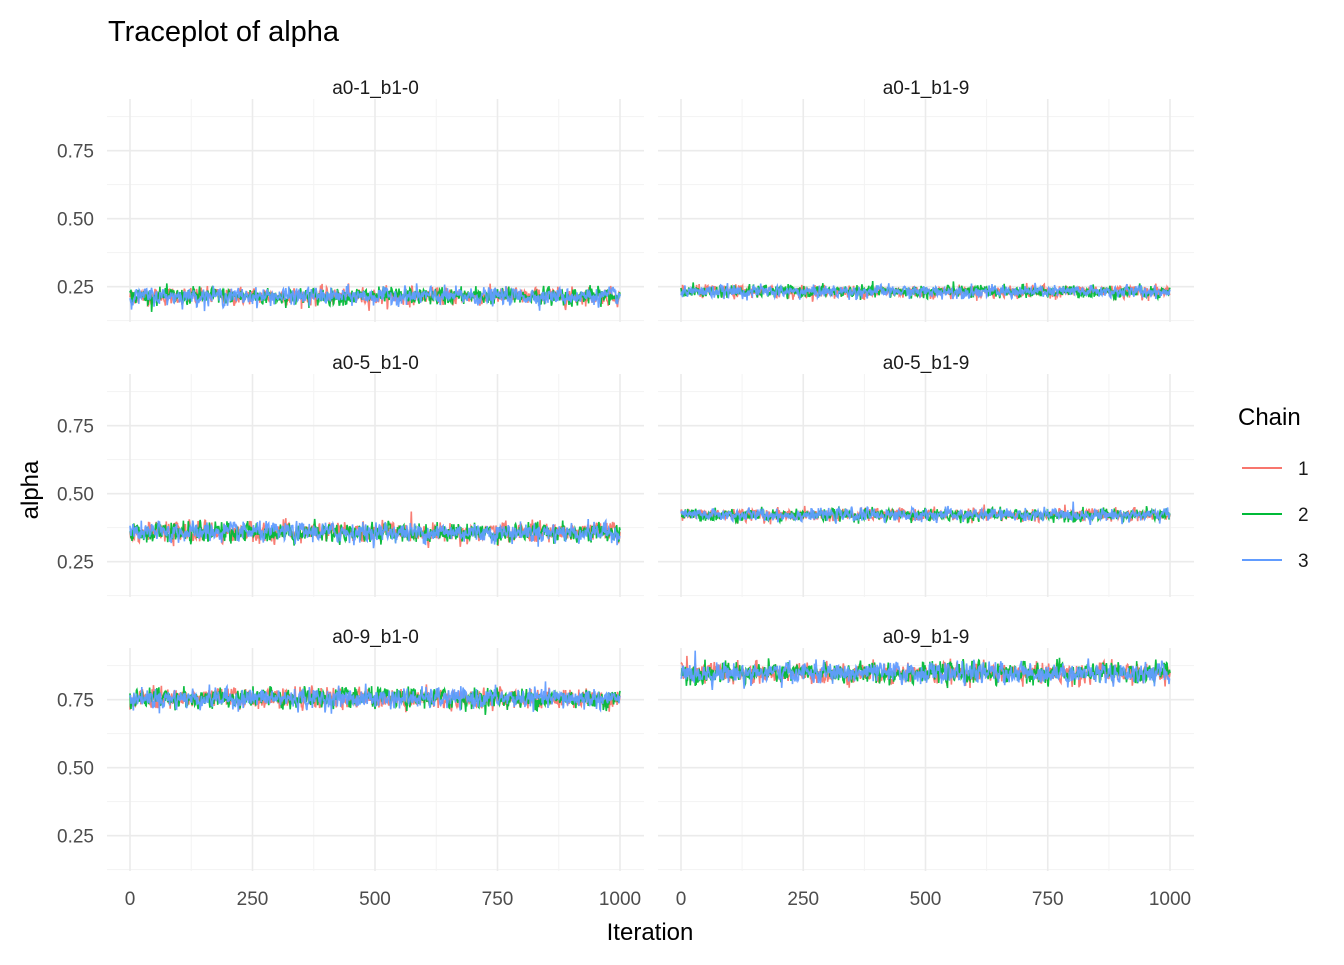  Describe the element at coordinates (350, 200) in the screenshot. I see `facet-panel: a0-1_b1-0 0.25 0.50 0.75` at that location.